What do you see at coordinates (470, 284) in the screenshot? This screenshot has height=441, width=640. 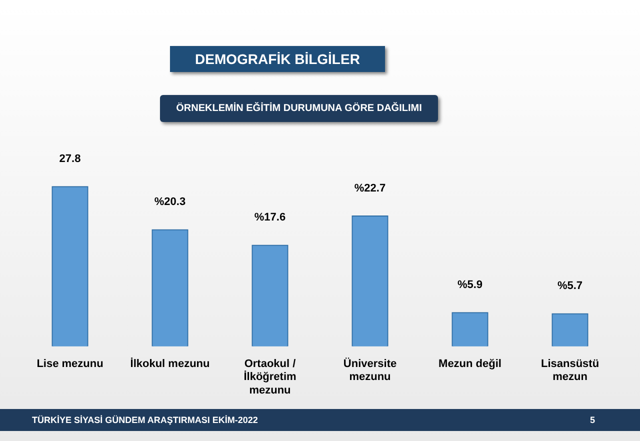 I see `data-label: %5.9` at bounding box center [470, 284].